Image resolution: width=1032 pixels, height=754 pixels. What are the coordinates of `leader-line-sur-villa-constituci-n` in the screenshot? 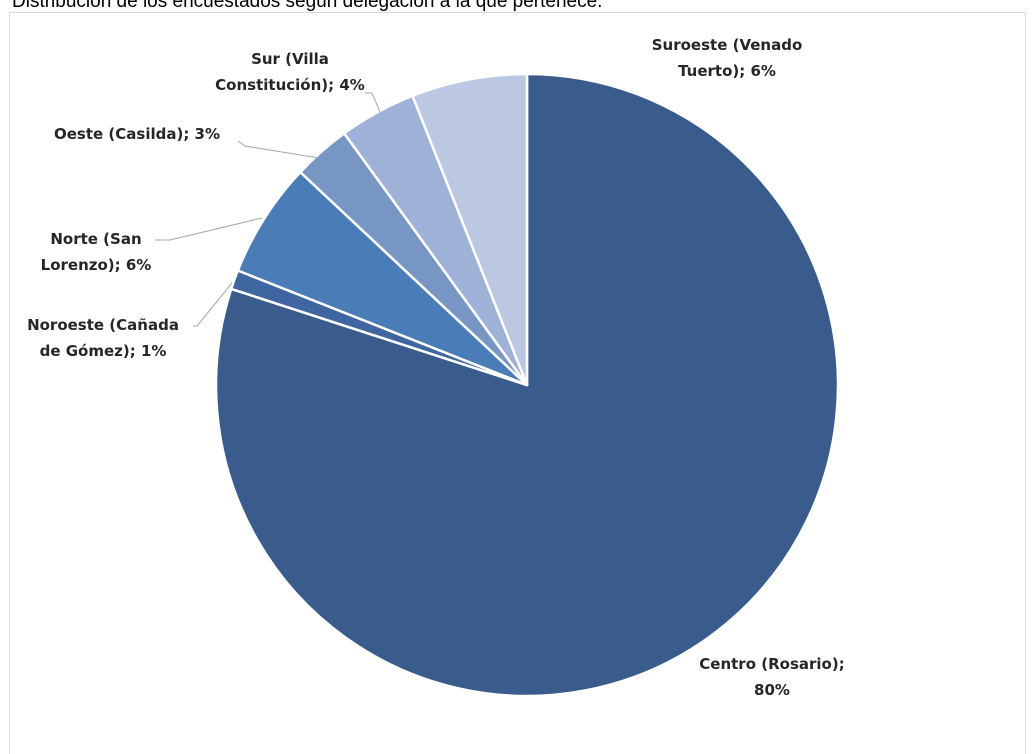 It's located at (373, 102).